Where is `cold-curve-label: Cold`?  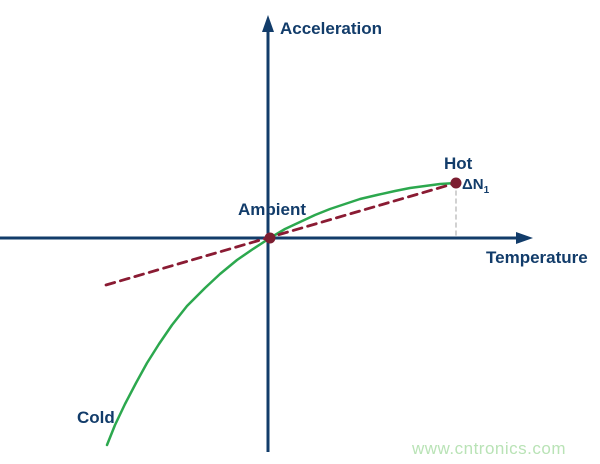
cold-curve-label: Cold is located at coordinates (96, 417).